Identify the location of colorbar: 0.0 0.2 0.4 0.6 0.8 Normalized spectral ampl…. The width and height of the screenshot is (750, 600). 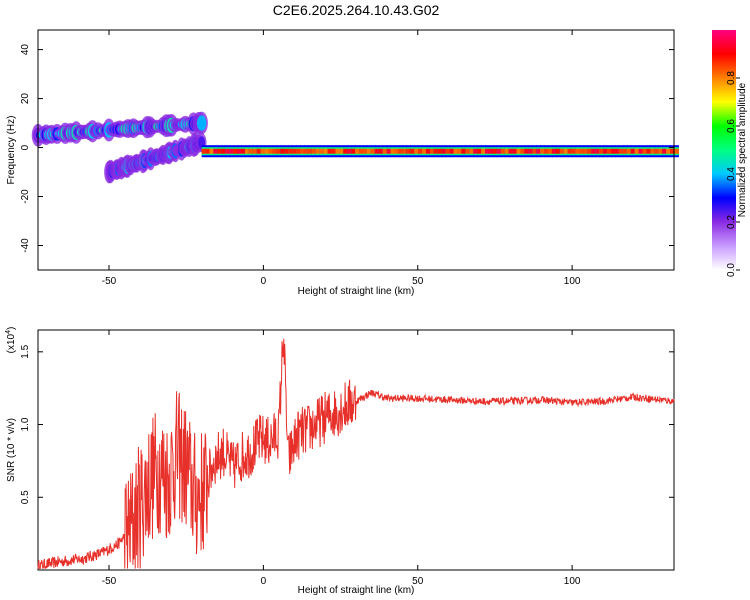
(730, 153).